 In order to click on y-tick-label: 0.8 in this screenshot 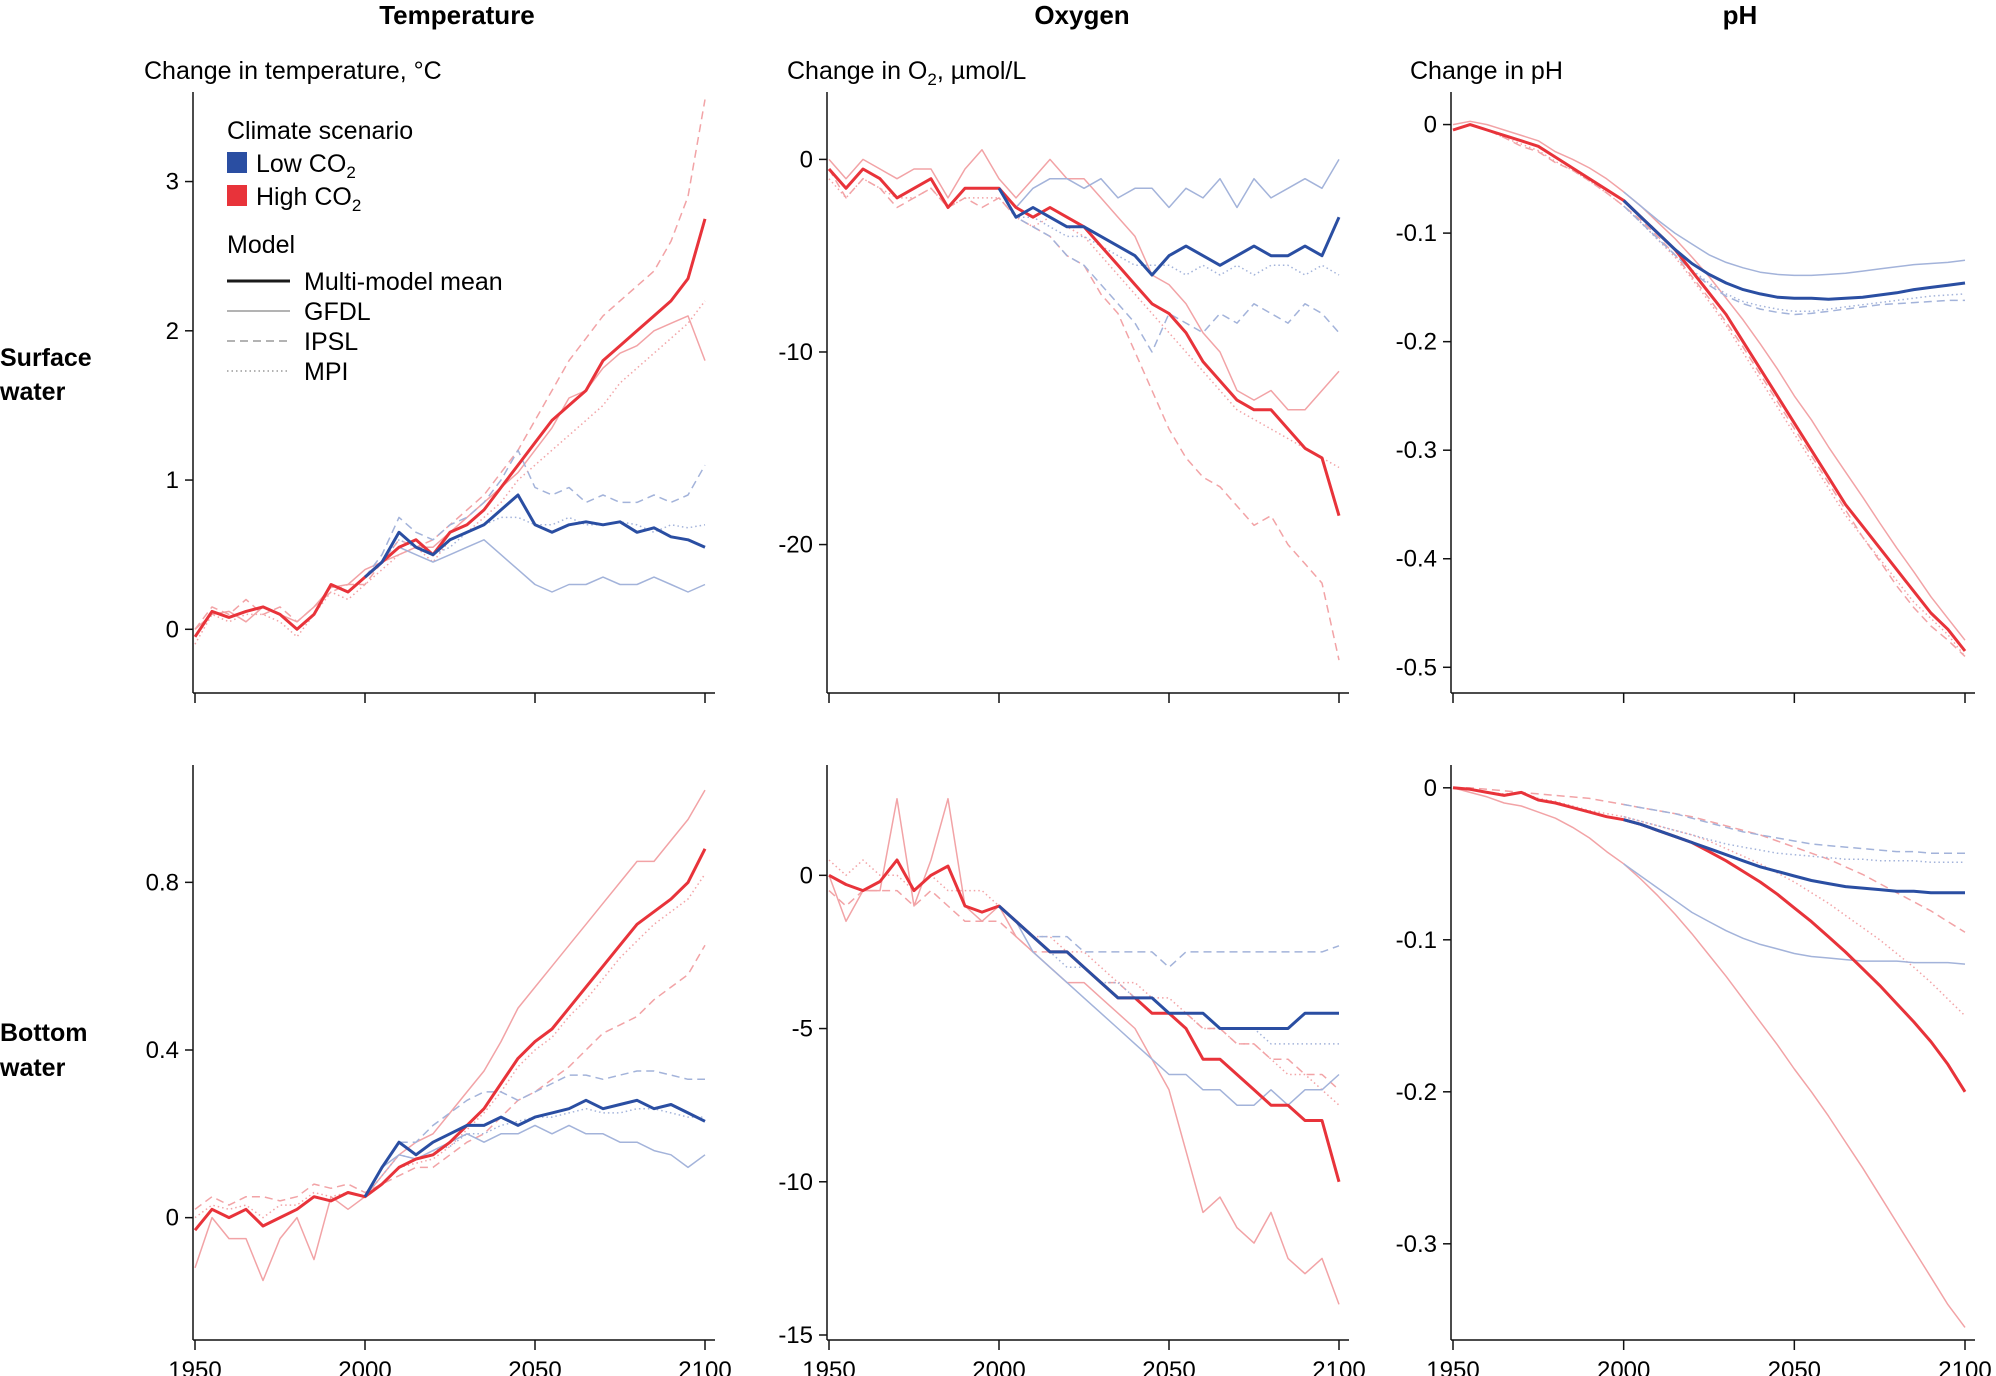, I will do `click(162, 882)`.